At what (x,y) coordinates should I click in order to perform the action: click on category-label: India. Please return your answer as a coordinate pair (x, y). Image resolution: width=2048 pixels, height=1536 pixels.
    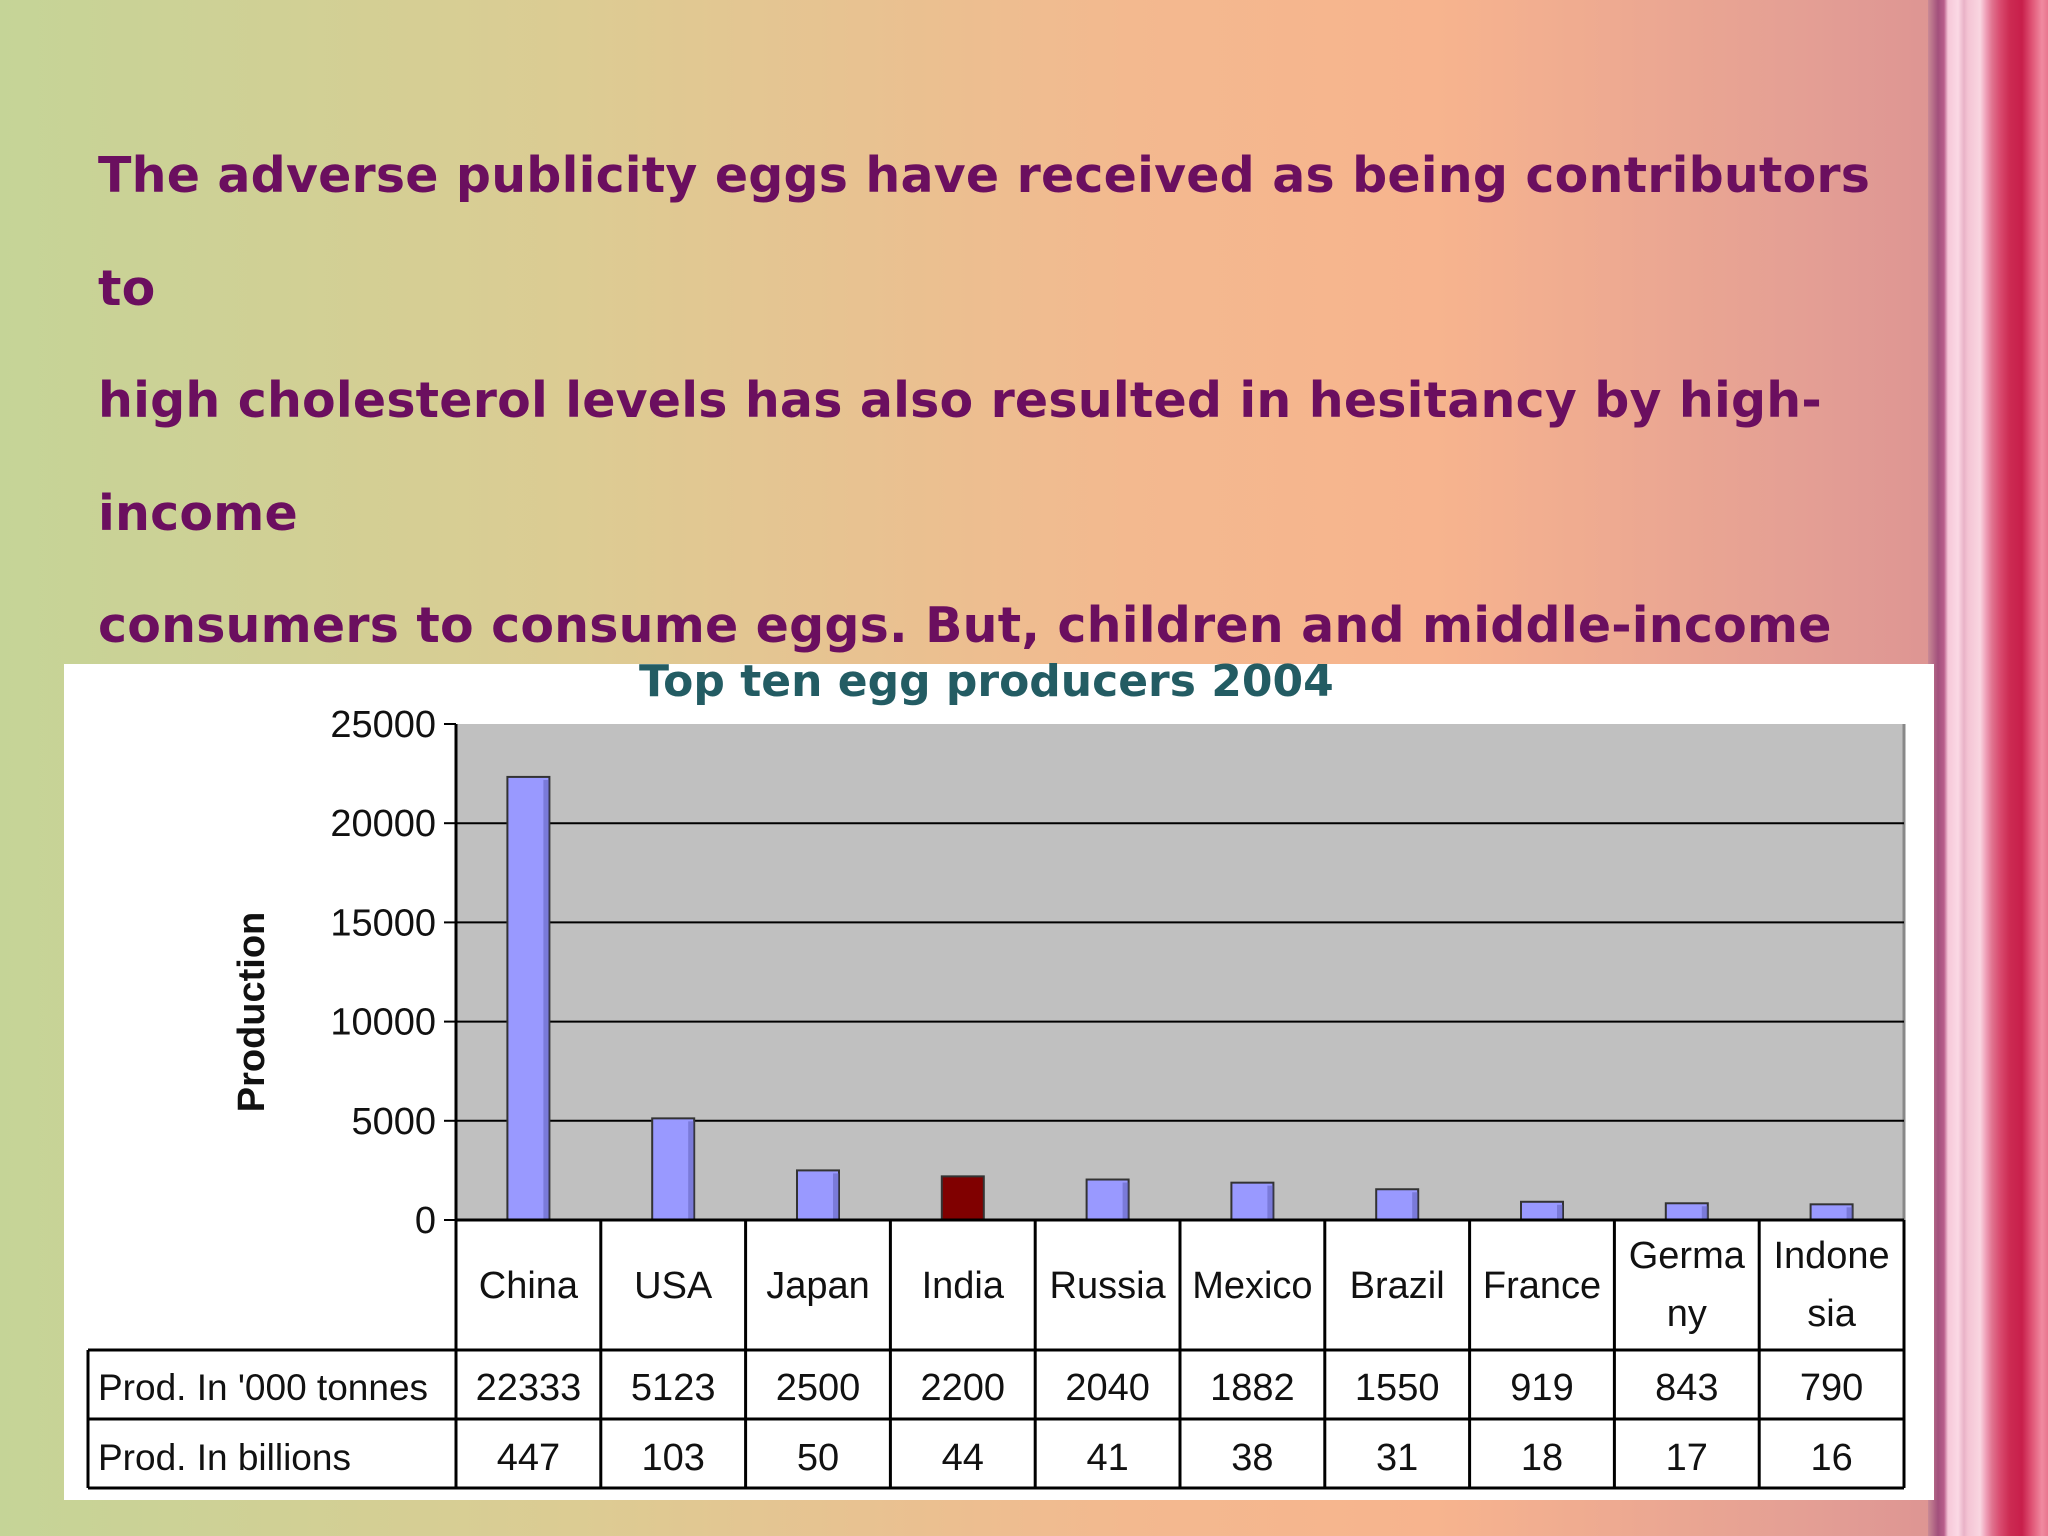
    Looking at the image, I should click on (963, 1286).